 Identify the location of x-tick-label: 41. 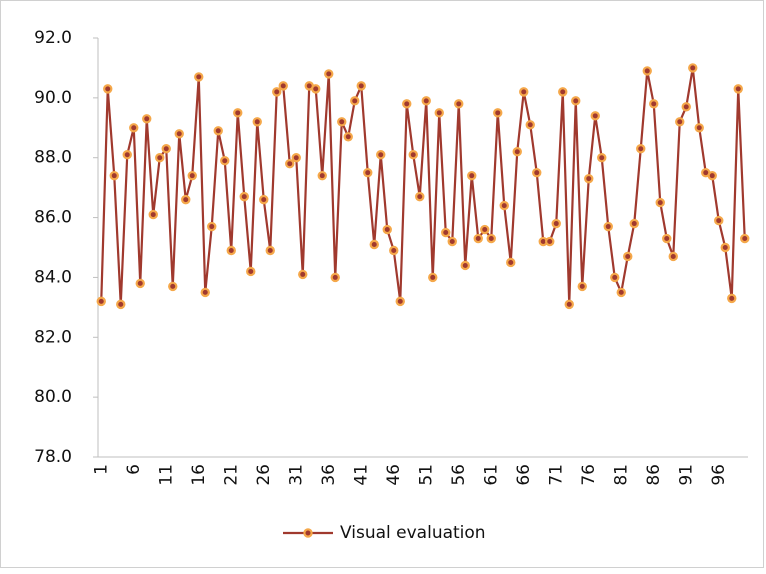
(361, 475).